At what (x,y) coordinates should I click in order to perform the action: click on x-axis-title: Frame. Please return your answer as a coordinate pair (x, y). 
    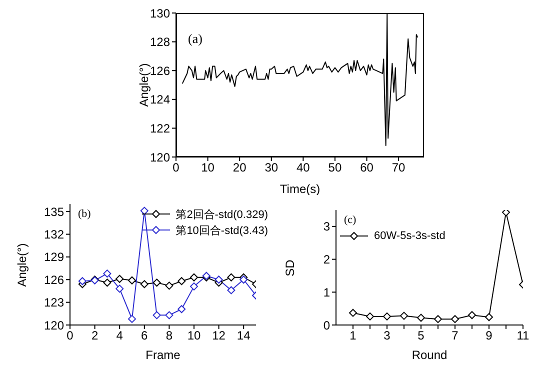
    Looking at the image, I should click on (163, 355).